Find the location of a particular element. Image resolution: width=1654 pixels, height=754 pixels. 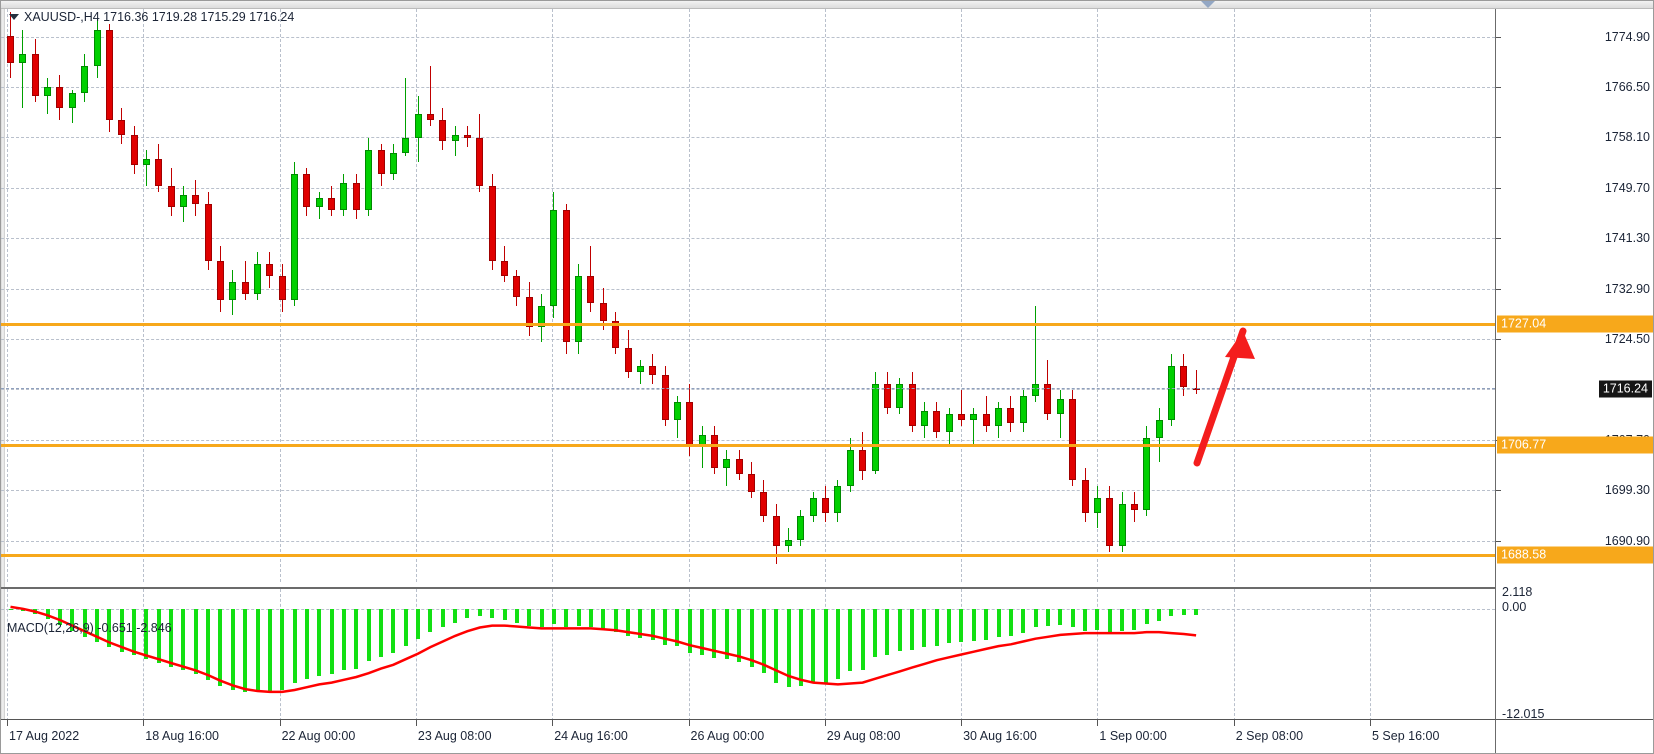

current-price-badge: 1716.24 is located at coordinates (1625, 389).